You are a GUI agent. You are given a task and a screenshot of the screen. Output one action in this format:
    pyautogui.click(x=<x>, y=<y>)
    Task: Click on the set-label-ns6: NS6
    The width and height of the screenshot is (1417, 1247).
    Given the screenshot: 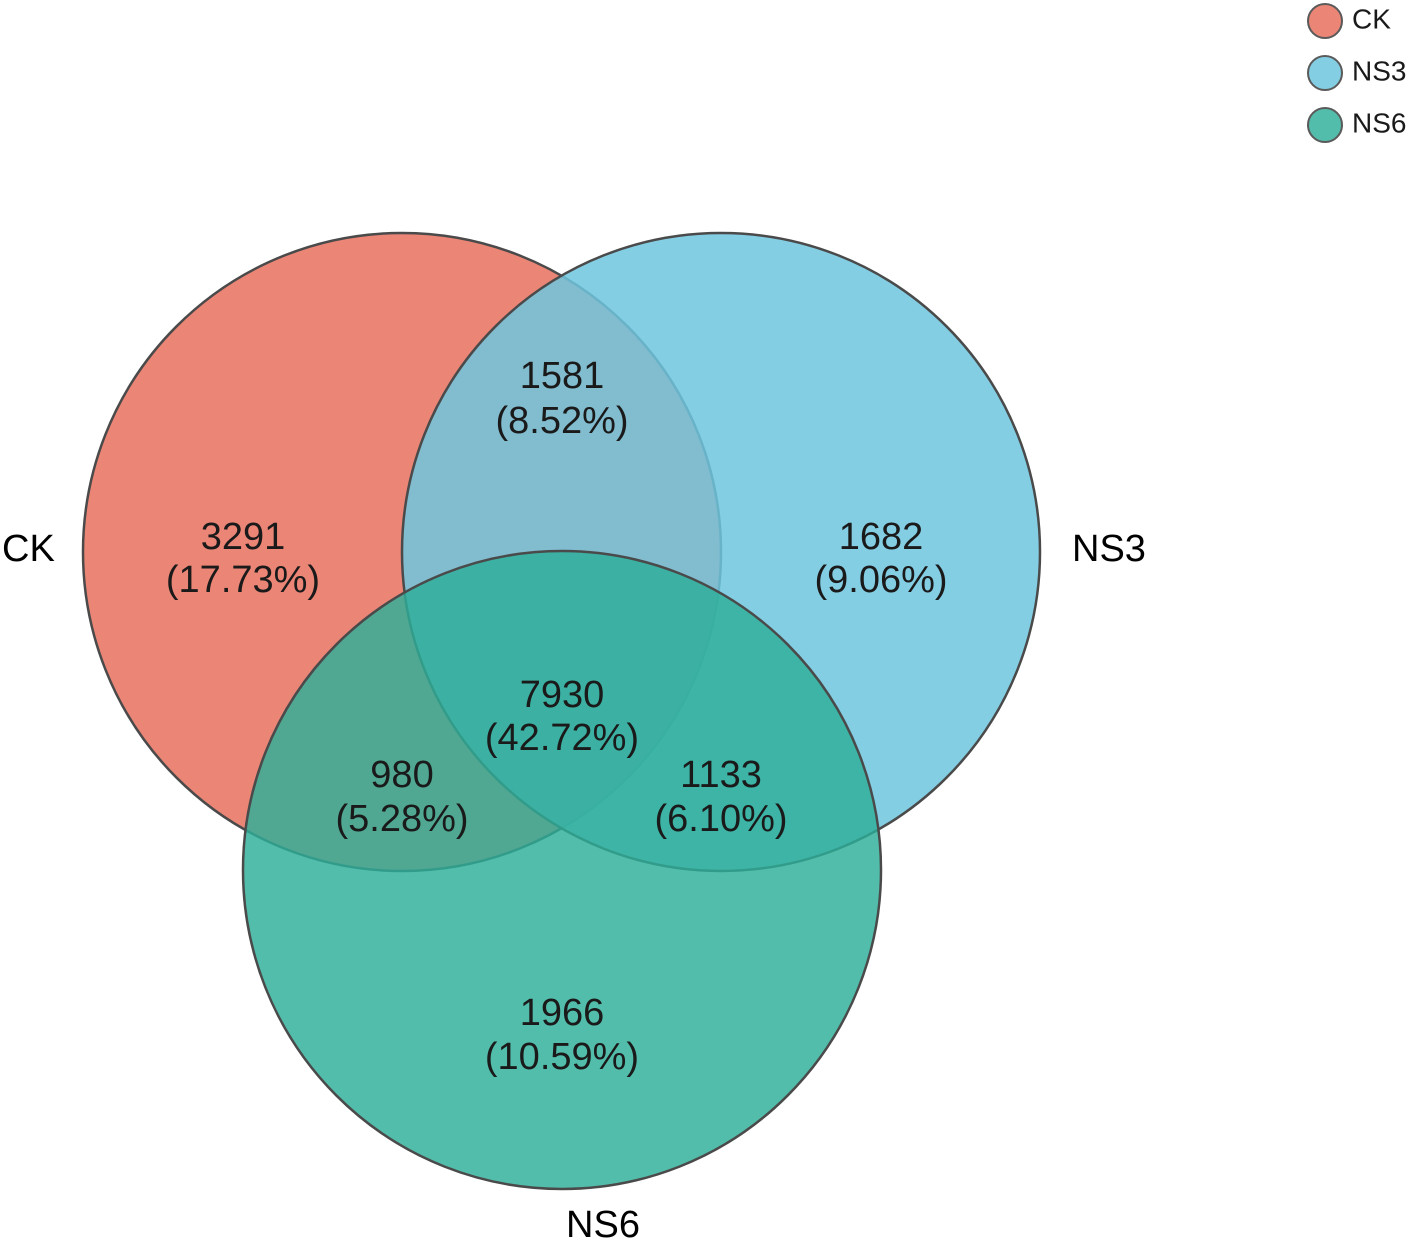 What is the action you would take?
    pyautogui.click(x=603, y=1225)
    